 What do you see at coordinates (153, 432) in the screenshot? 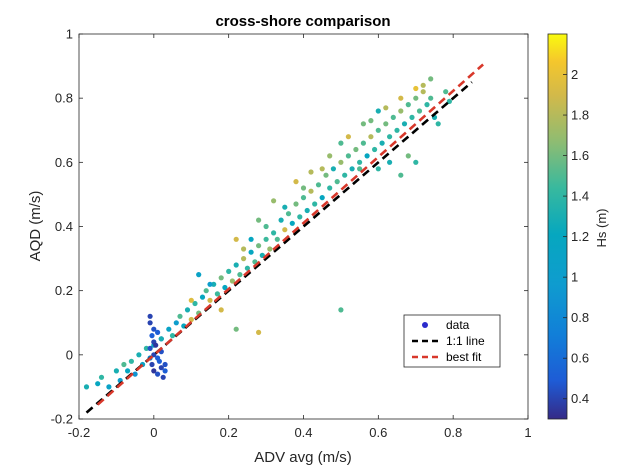
I see `x-tick-label: 0` at bounding box center [153, 432].